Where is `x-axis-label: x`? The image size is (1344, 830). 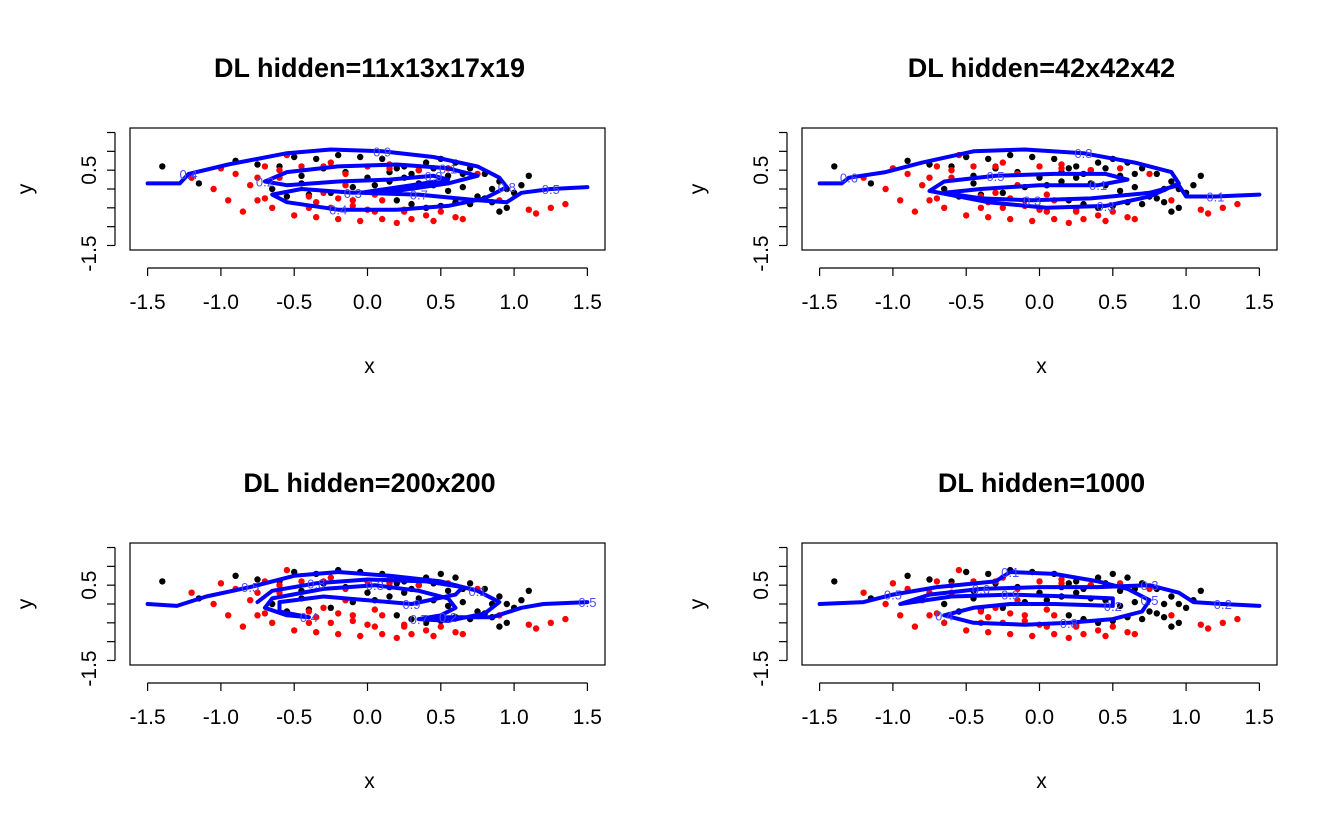
x-axis-label: x is located at coordinates (369, 366).